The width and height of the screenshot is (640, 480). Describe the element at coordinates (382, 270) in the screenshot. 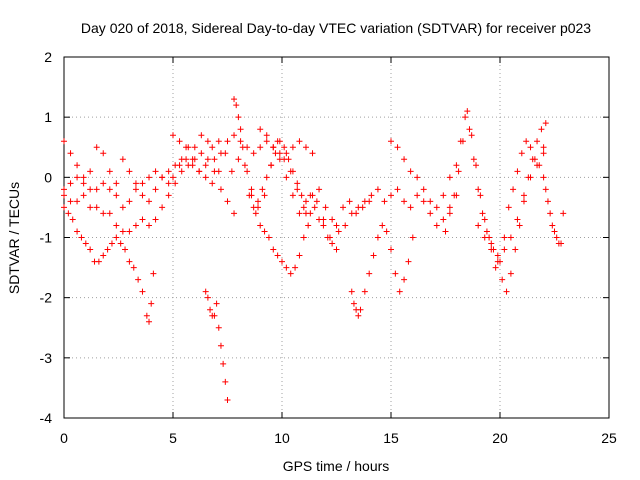

I see `series-track-j` at that location.